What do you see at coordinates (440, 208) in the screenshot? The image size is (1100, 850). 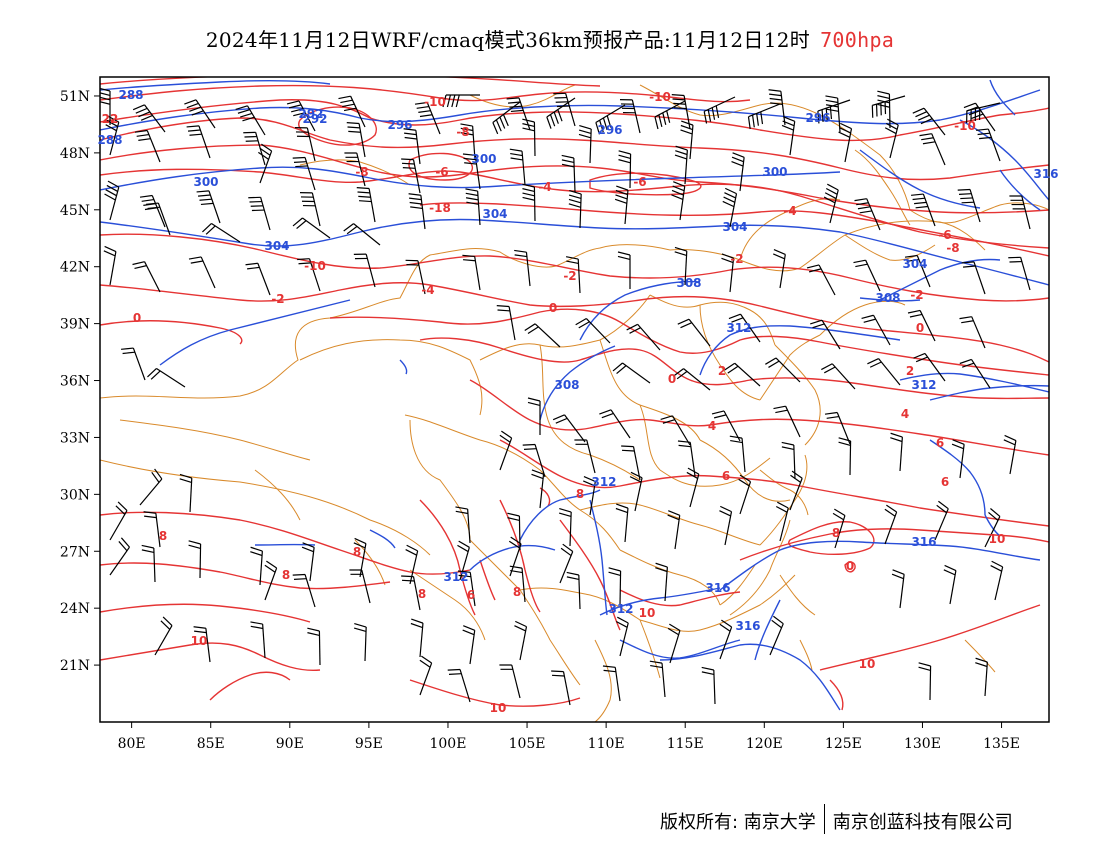 I see `temperature-label: -18` at bounding box center [440, 208].